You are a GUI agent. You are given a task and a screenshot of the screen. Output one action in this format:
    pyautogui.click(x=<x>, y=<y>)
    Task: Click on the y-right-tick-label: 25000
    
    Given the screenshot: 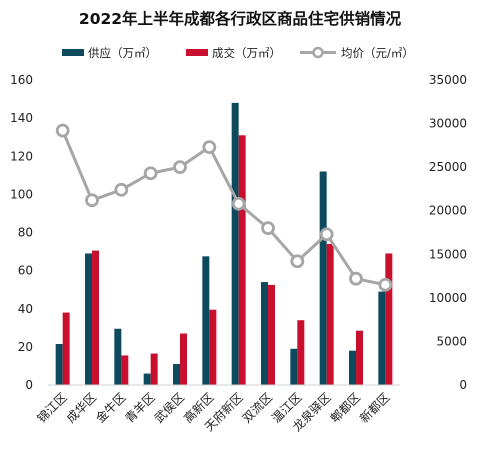 What is the action you would take?
    pyautogui.click(x=448, y=167)
    